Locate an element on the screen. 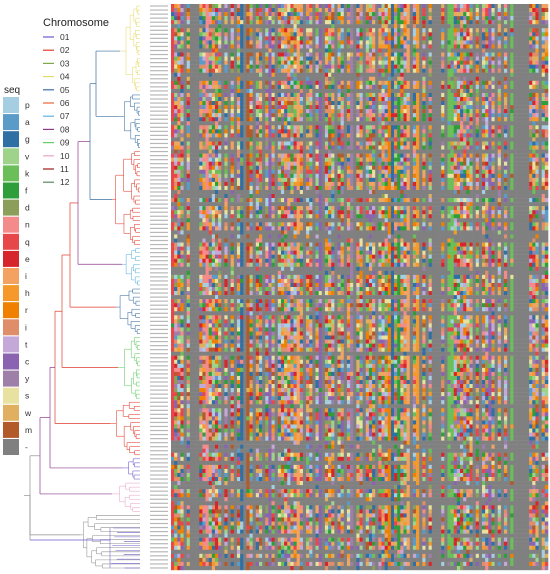  alignment-row is located at coordinates (359, 59).